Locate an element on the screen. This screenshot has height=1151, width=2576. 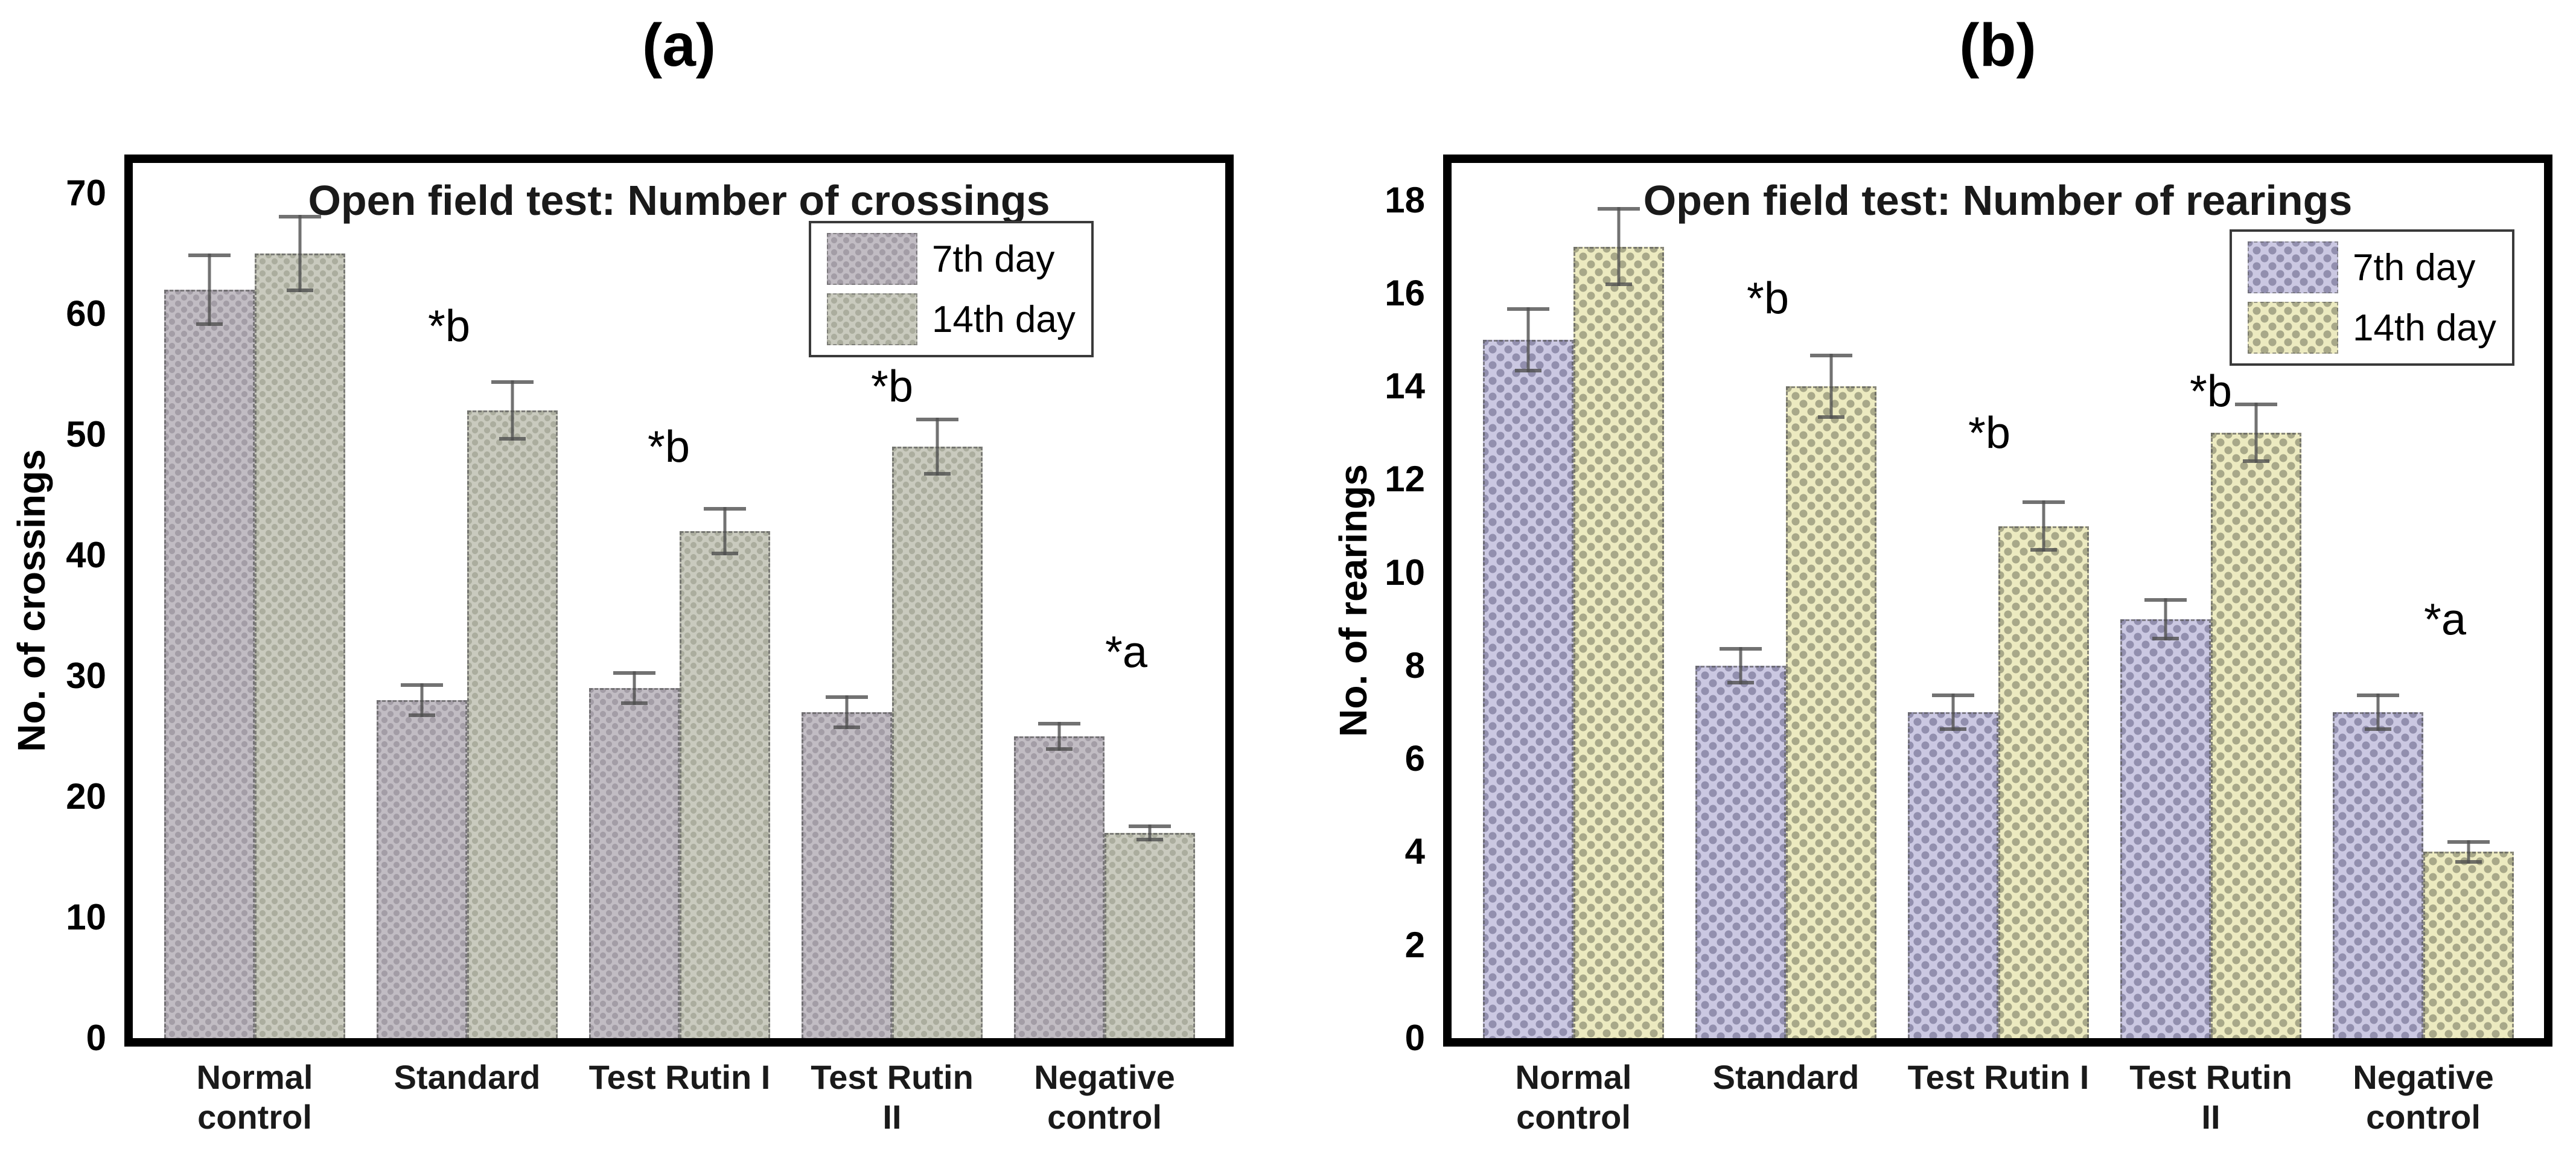
legend: 7th day 14th day is located at coordinates (951, 289).